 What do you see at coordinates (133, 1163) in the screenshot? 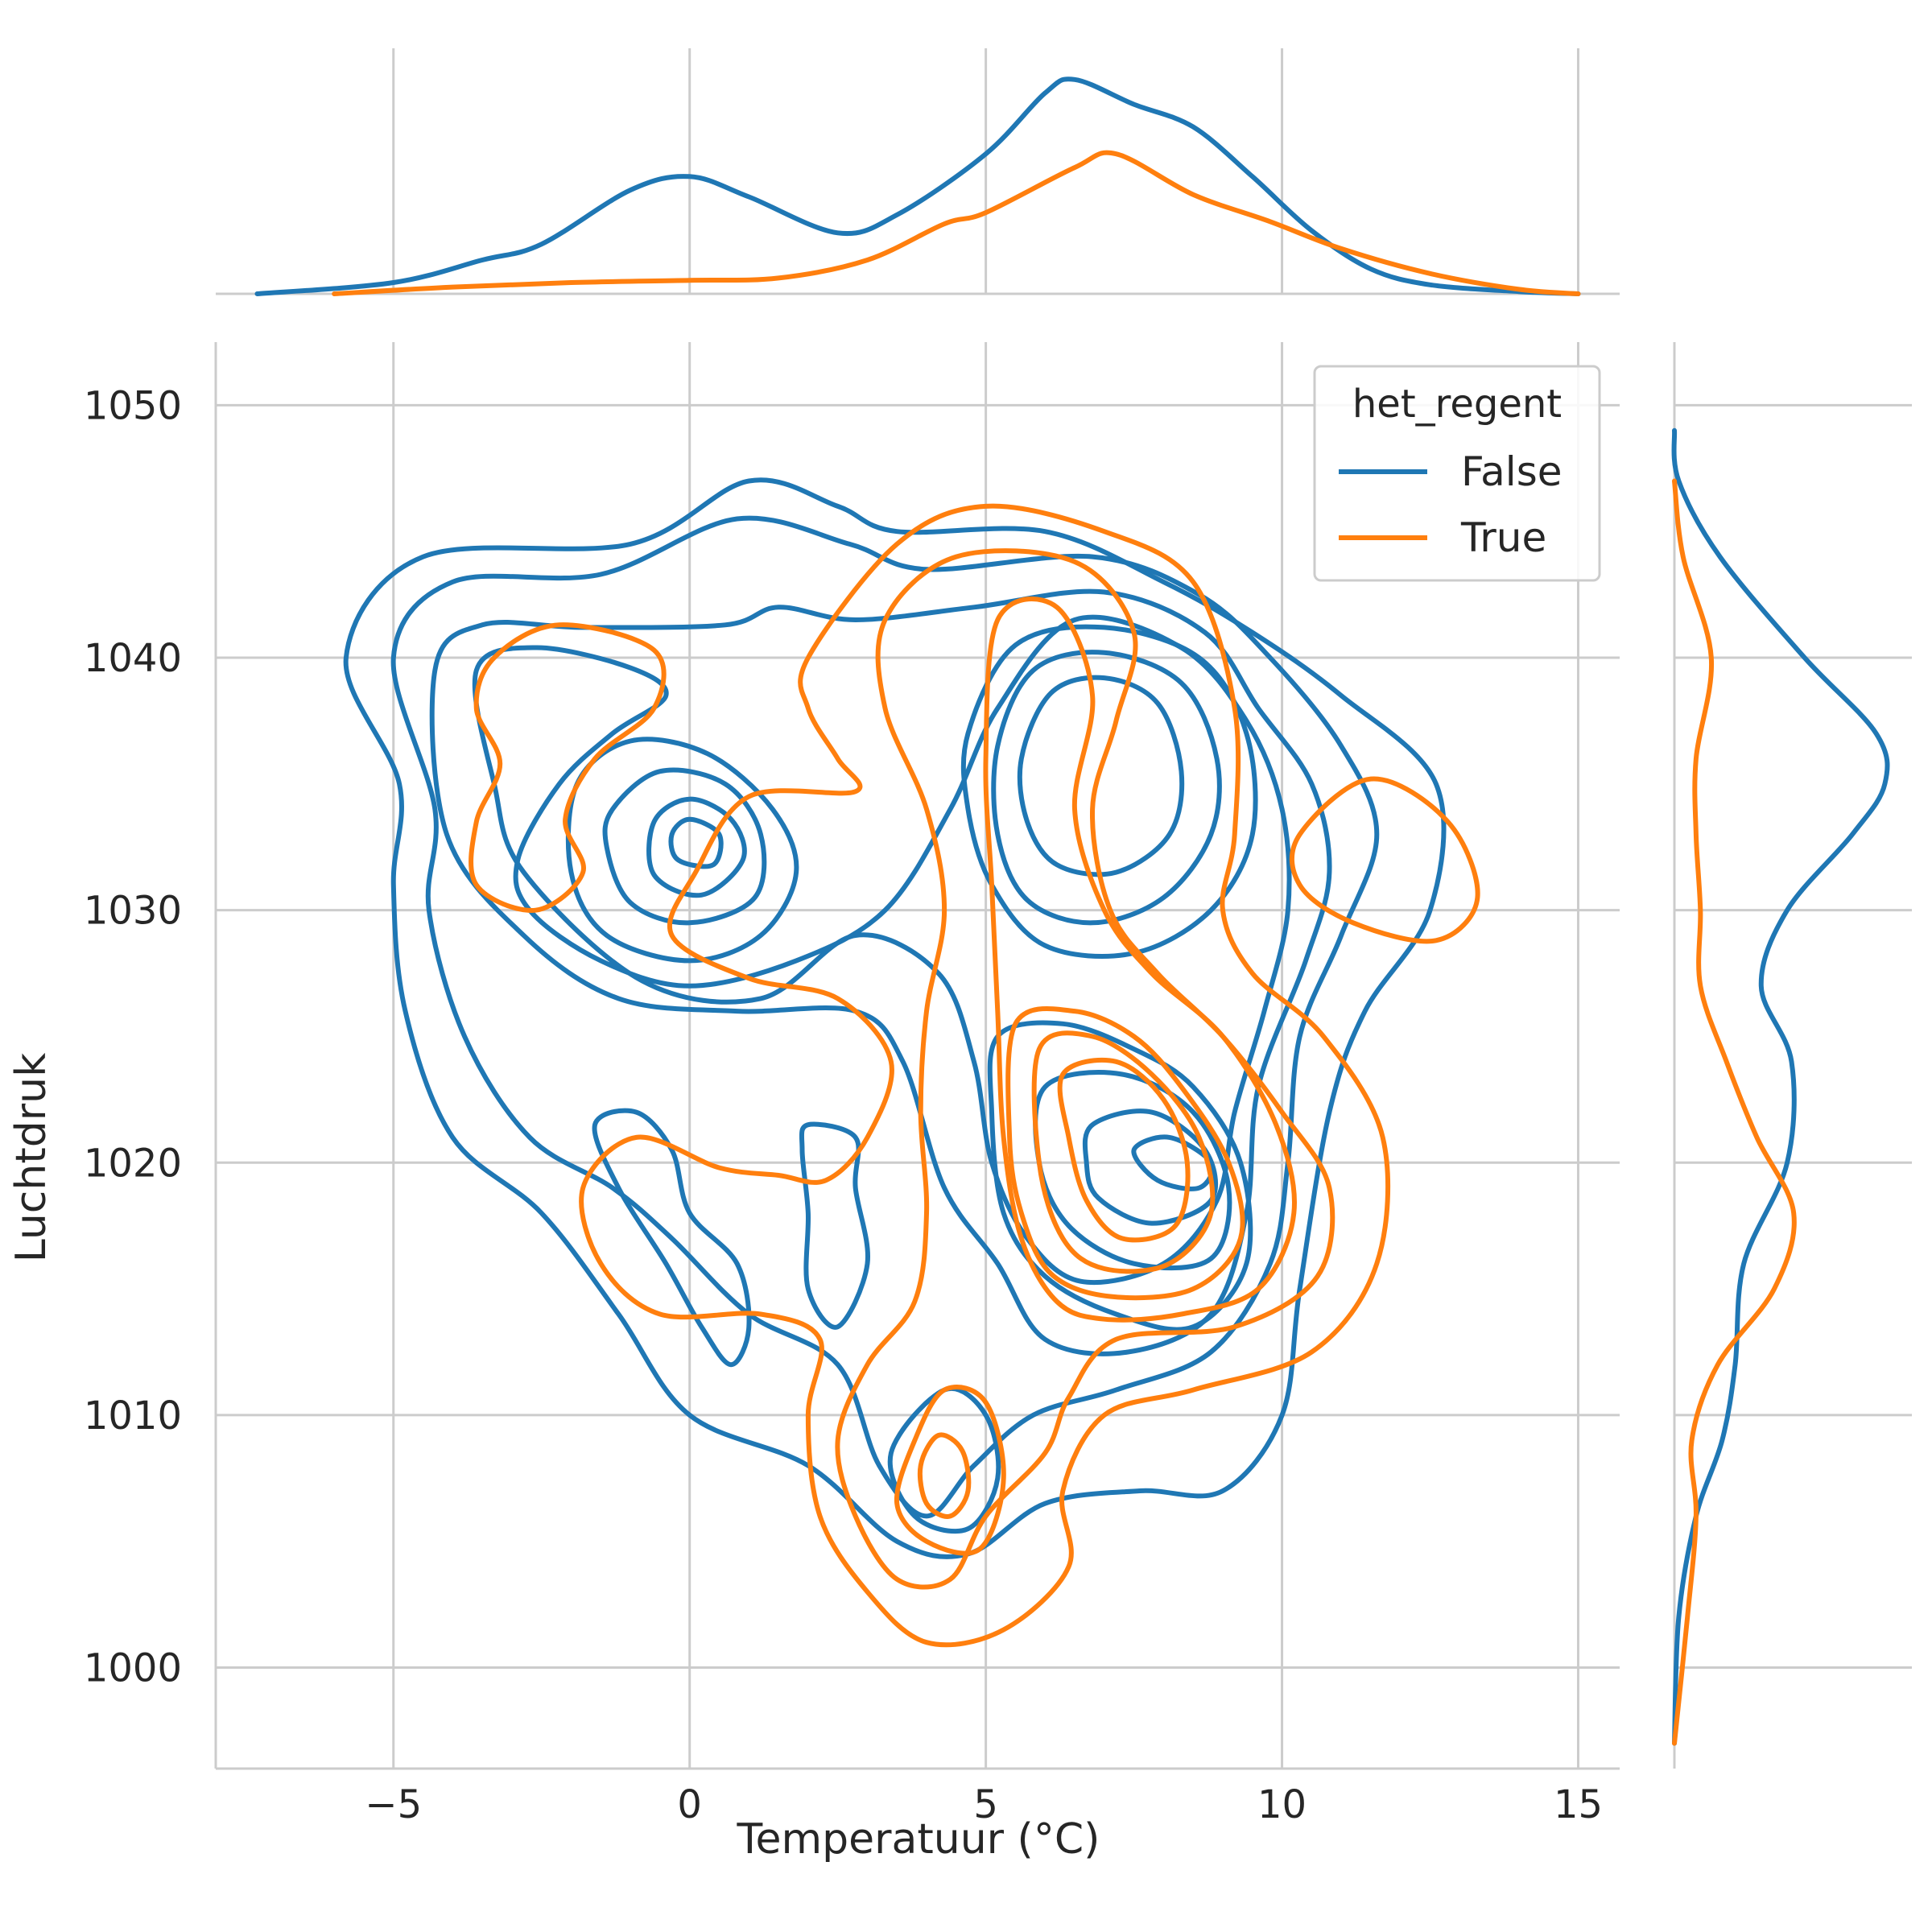
I see `y-tick-label: 1020` at bounding box center [133, 1163].